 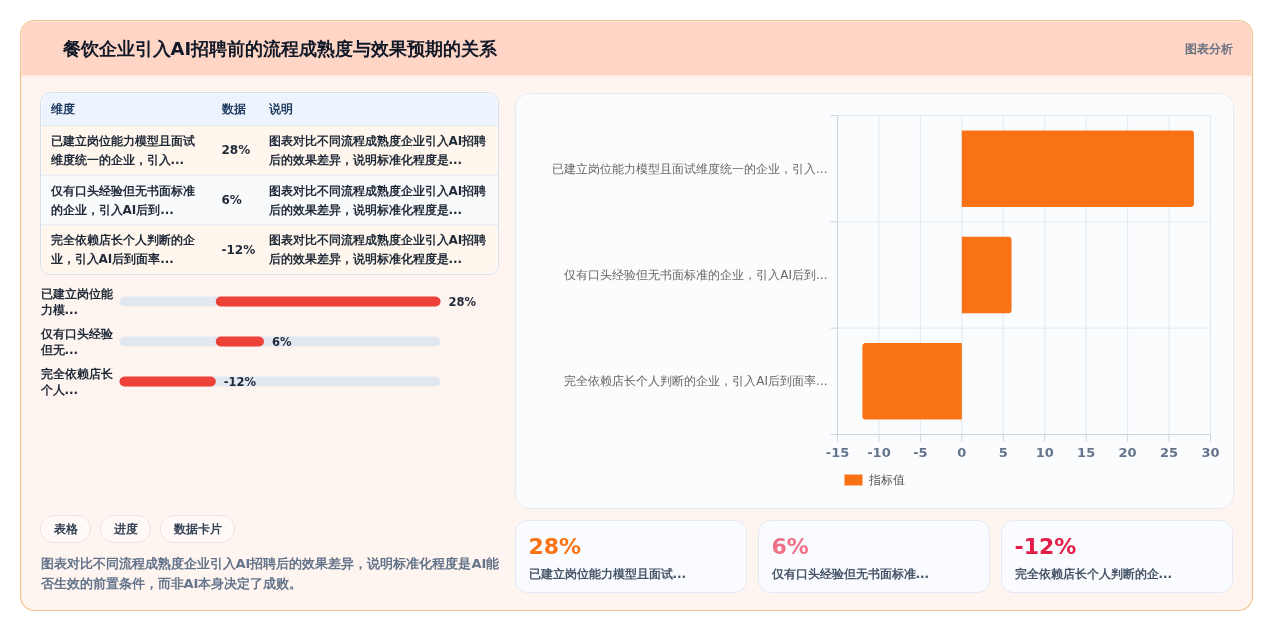 I want to click on x-tick-label: 30, so click(x=1210, y=452).